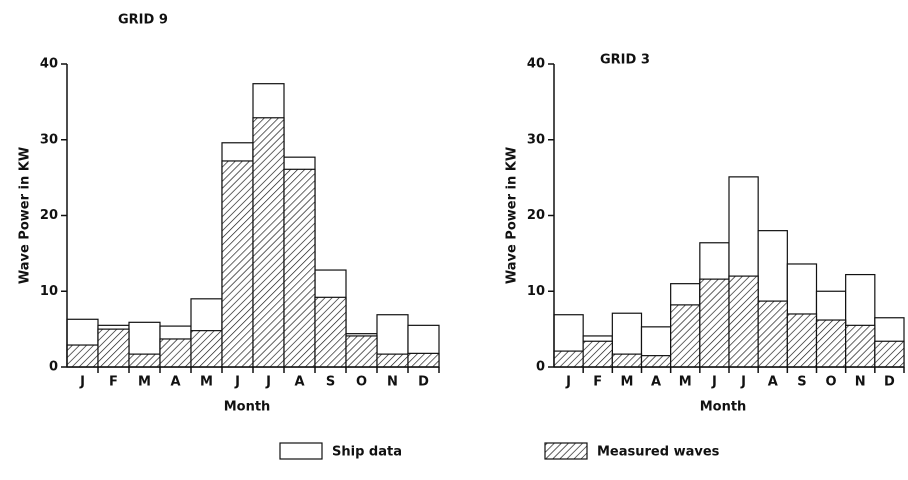 Image resolution: width=908 pixels, height=480 pixels. What do you see at coordinates (367, 452) in the screenshot?
I see `legend-label: Ship data` at bounding box center [367, 452].